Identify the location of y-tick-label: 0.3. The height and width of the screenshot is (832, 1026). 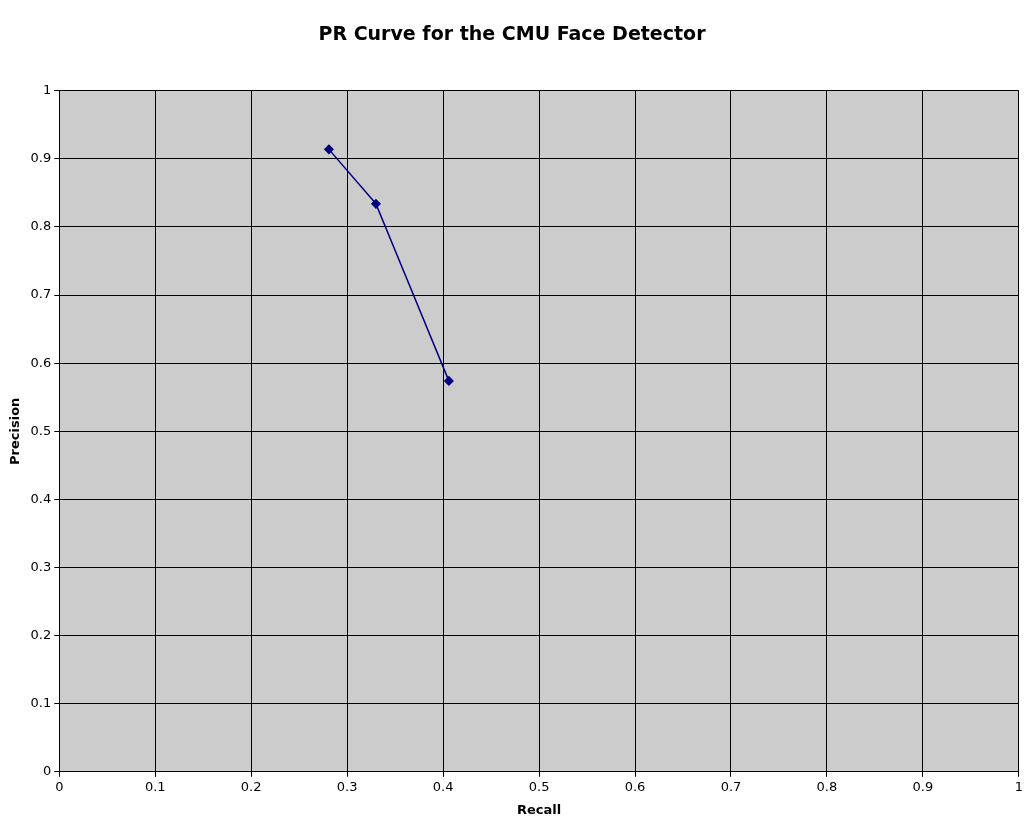
(41, 566).